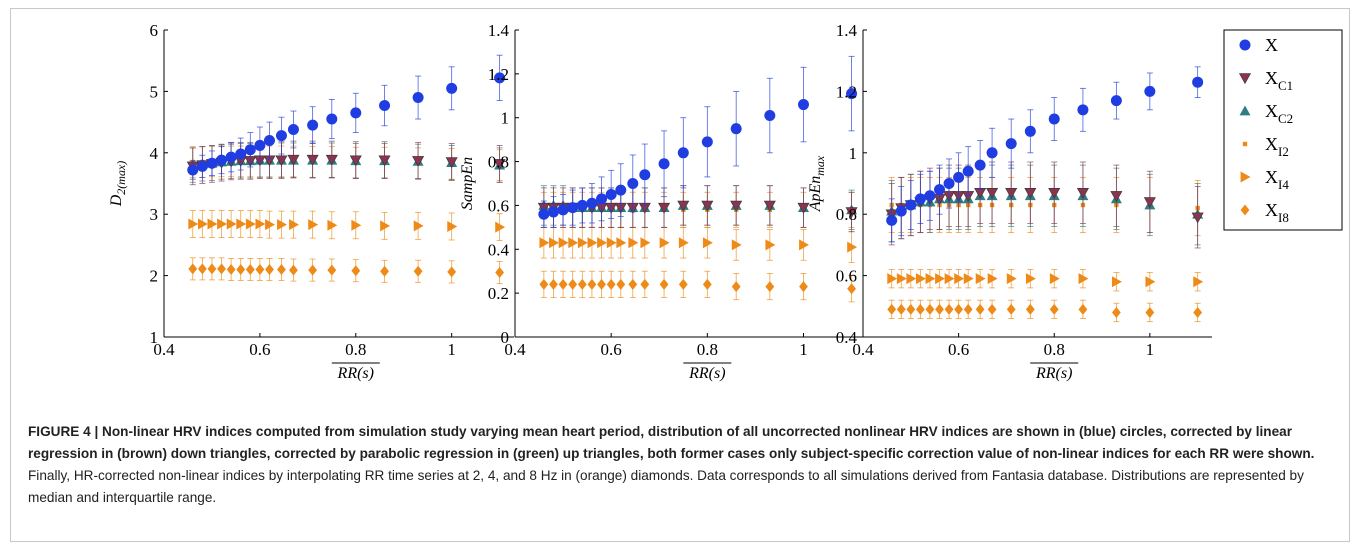 The height and width of the screenshot is (552, 1360). What do you see at coordinates (1285, 85) in the screenshot?
I see `legend-label-sub: C1` at bounding box center [1285, 85].